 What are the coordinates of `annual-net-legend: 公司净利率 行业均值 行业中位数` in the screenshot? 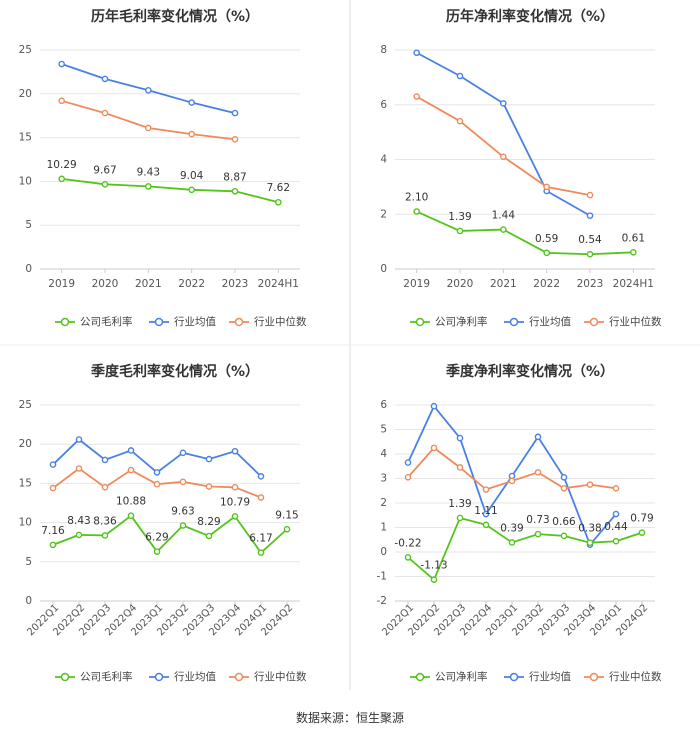 It's located at (536, 321).